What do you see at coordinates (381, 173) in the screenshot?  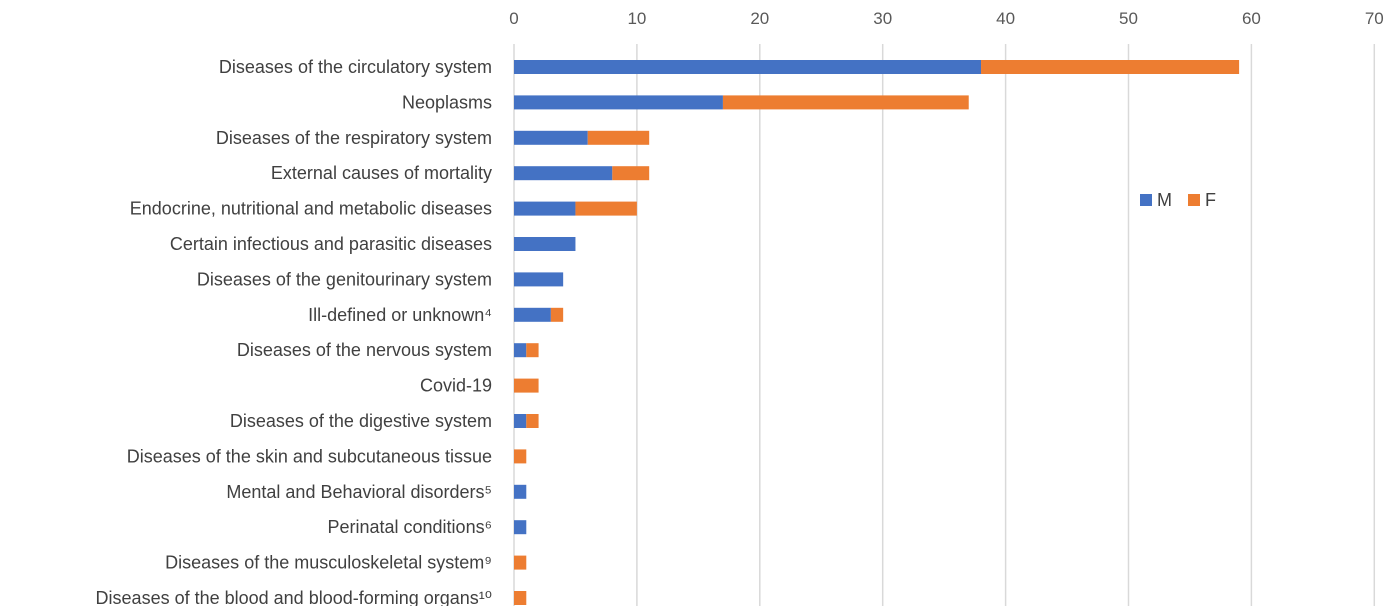 I see `category-label: External causes of mortality` at bounding box center [381, 173].